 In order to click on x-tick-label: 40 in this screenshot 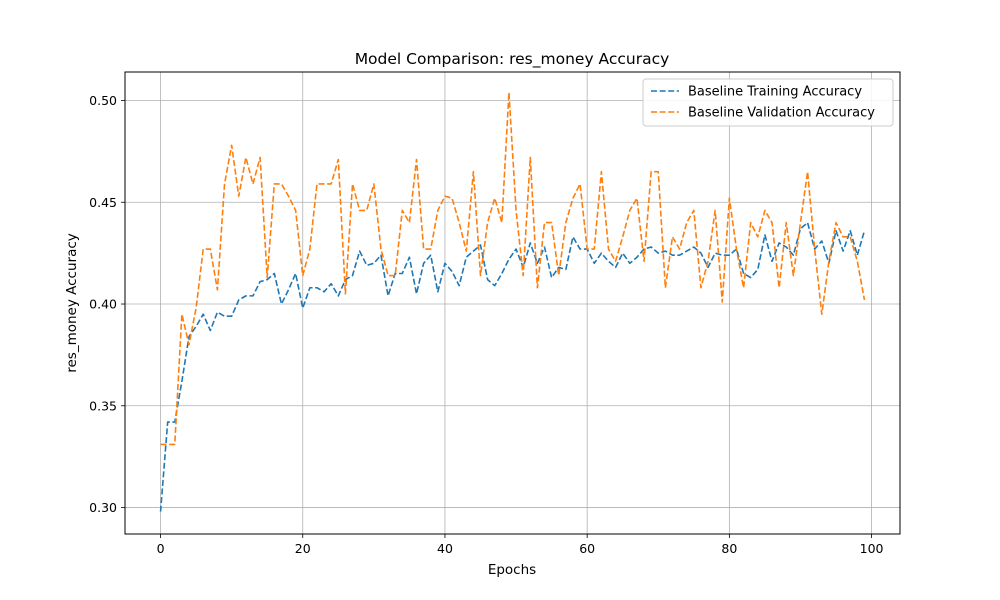, I will do `click(445, 548)`.